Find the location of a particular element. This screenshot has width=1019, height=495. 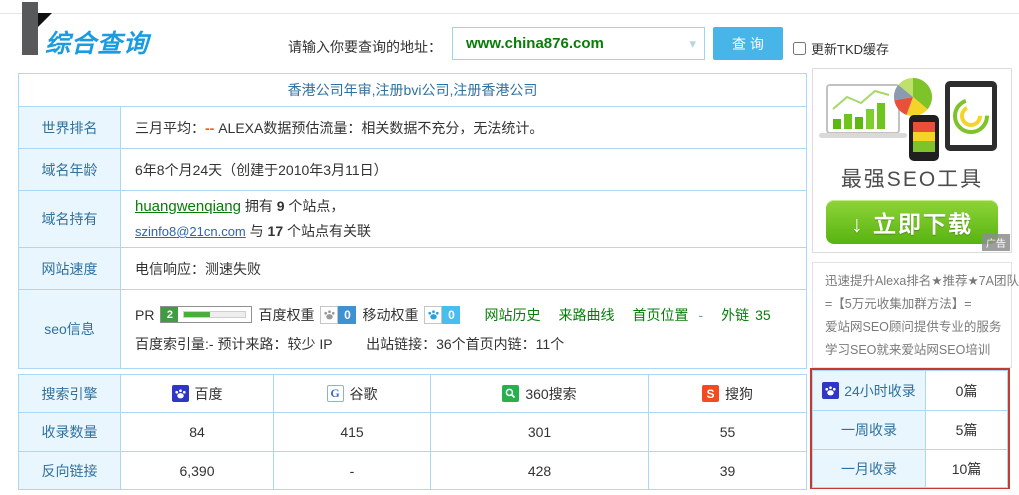

mobile-weight-badge: 0 is located at coordinates (442, 314).